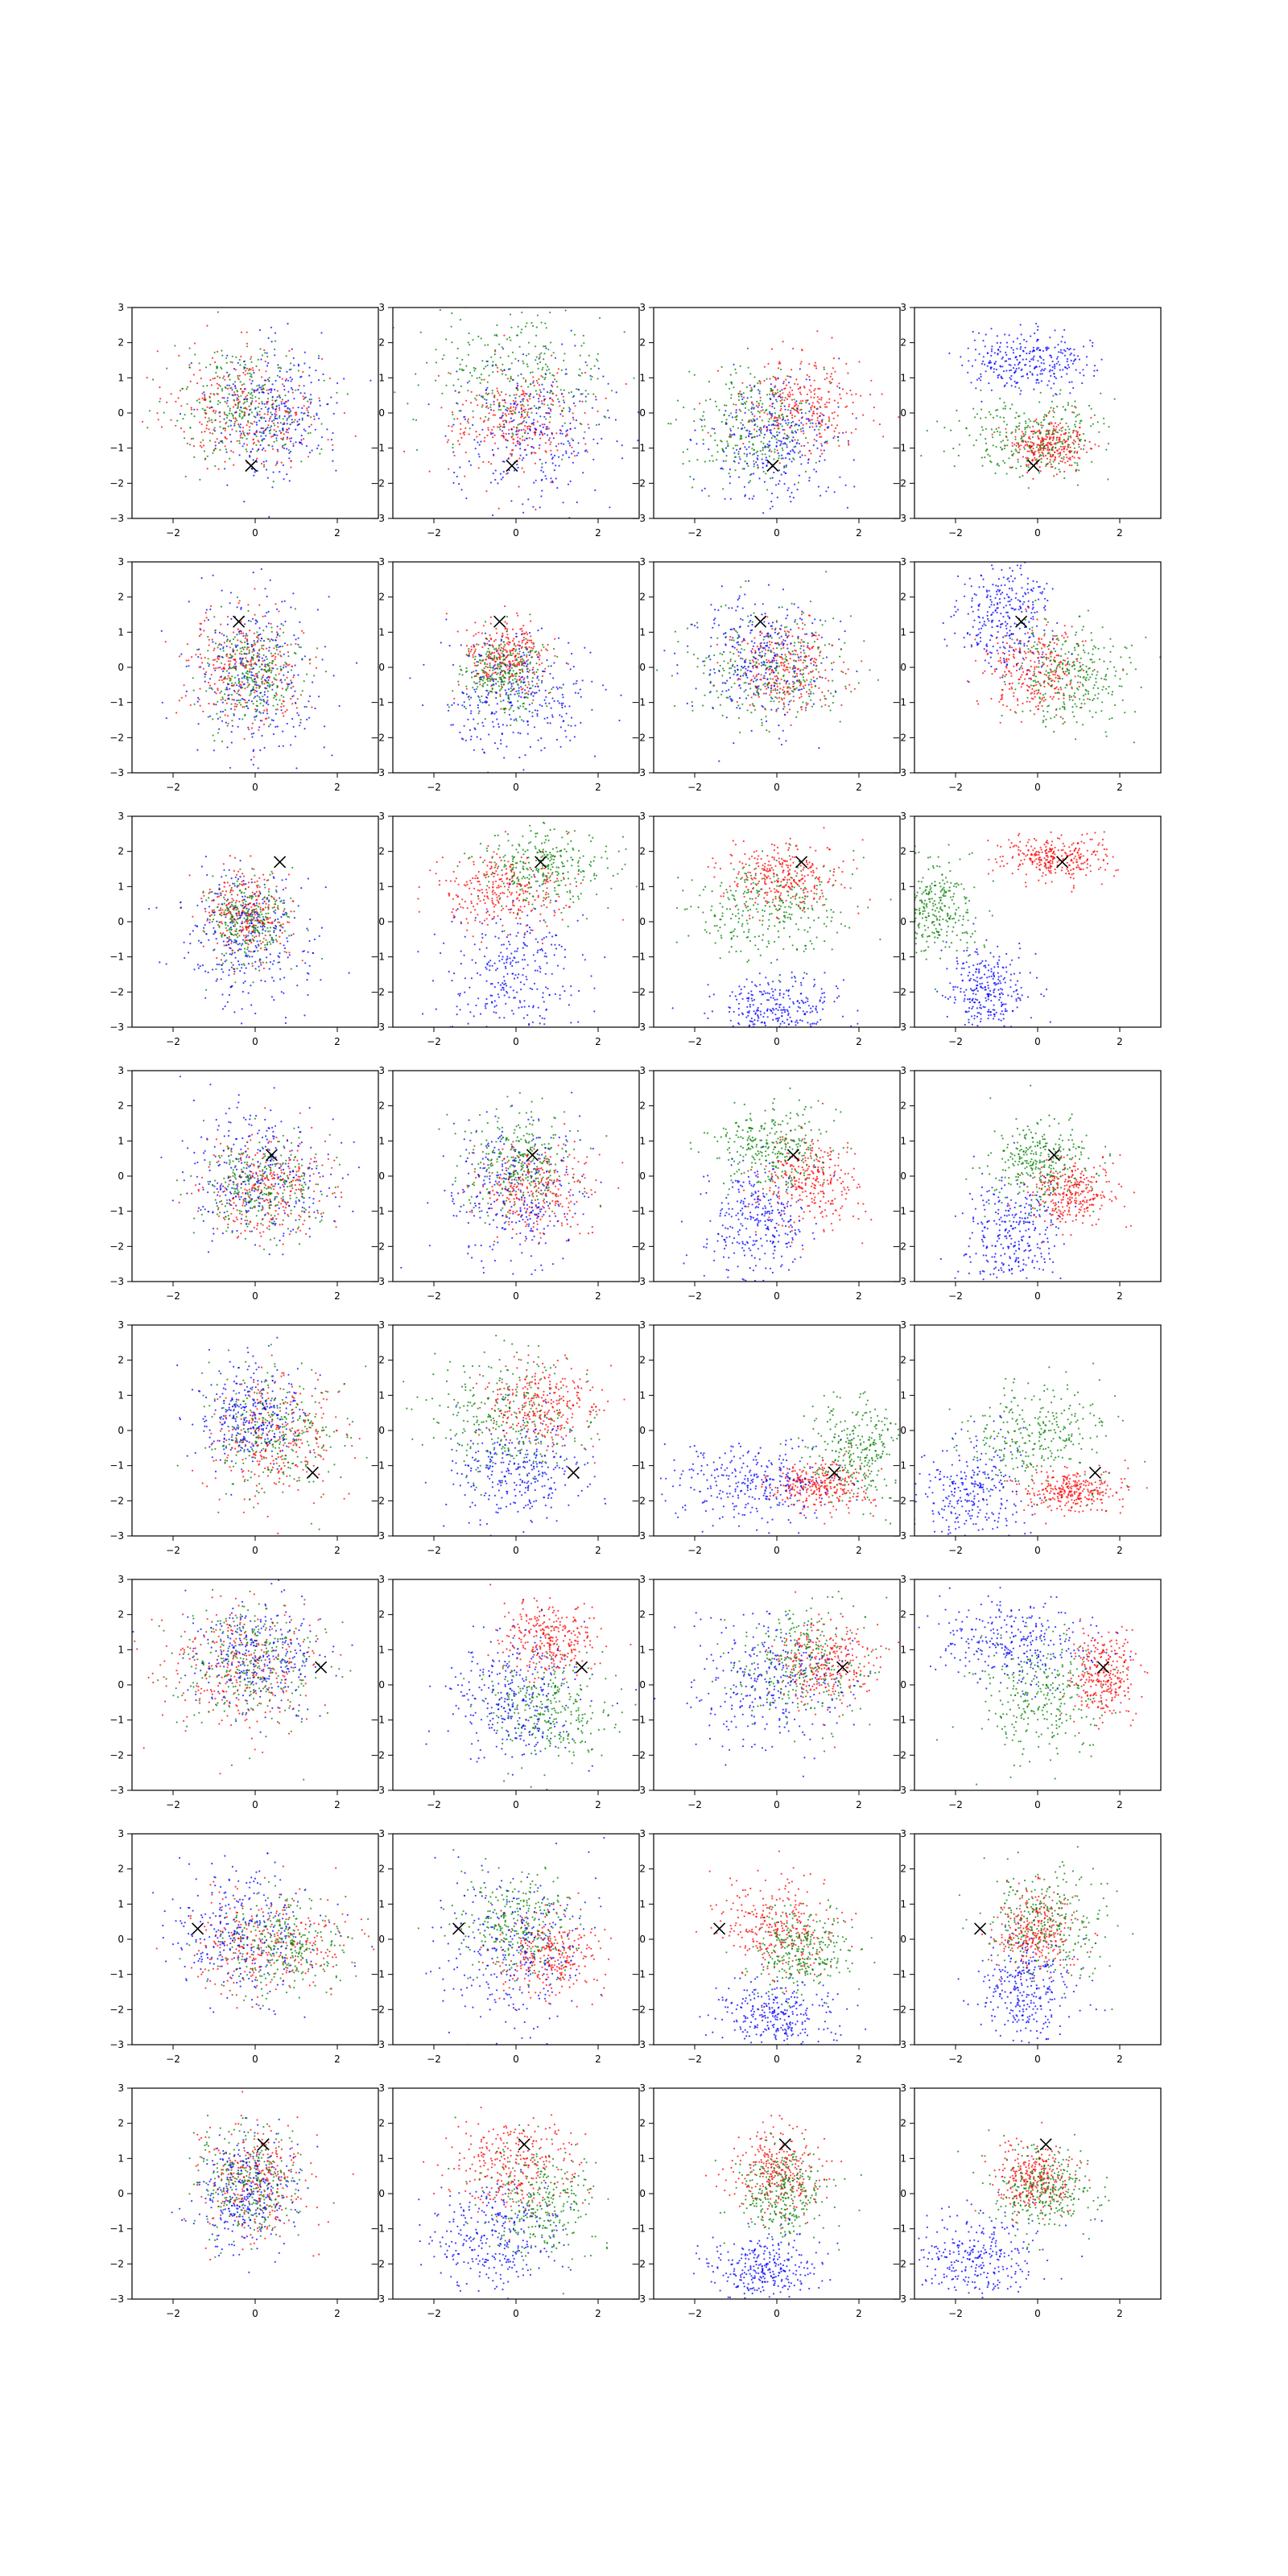 The height and width of the screenshot is (2576, 1288). I want to click on y-tick-label: −2, so click(116, 483).